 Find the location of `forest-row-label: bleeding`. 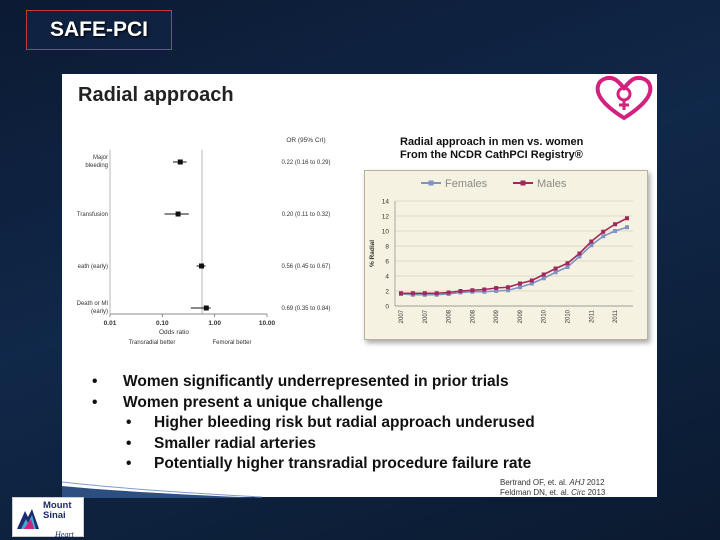

forest-row-label: bleeding is located at coordinates (96, 166).